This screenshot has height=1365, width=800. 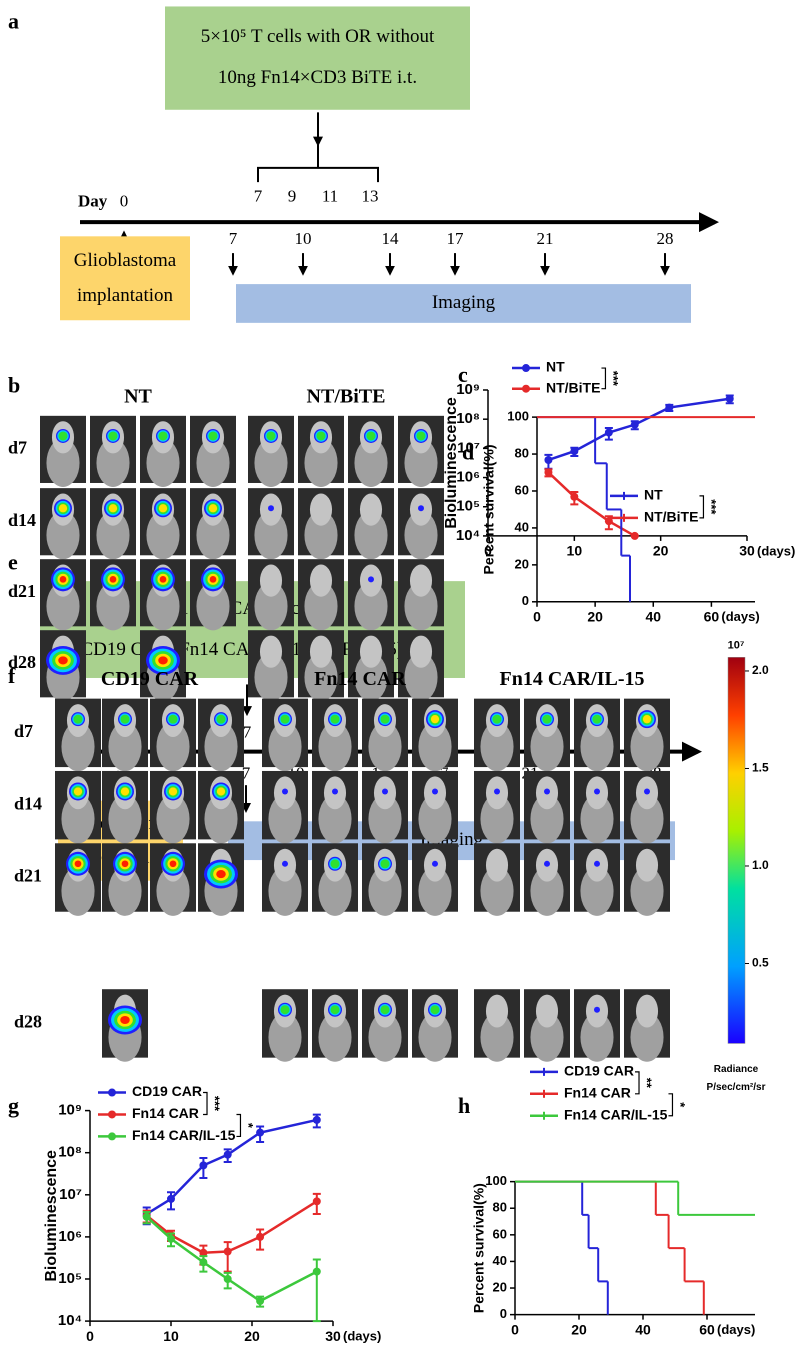 I want to click on imaging-day: 14, so click(x=391, y=238).